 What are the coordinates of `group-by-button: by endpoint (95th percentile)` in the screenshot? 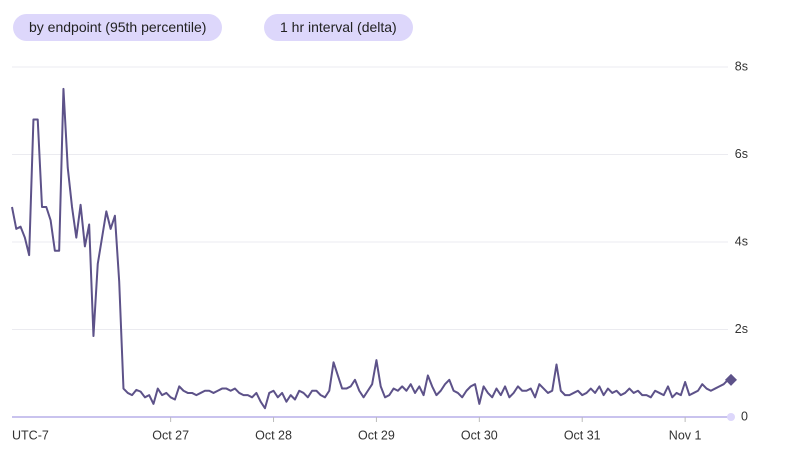 It's located at (118, 27).